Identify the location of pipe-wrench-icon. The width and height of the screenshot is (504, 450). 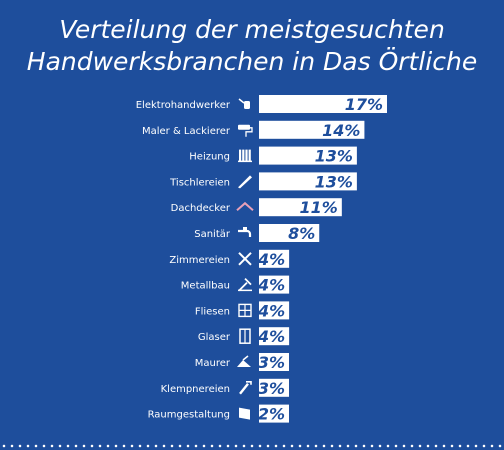
(245, 388).